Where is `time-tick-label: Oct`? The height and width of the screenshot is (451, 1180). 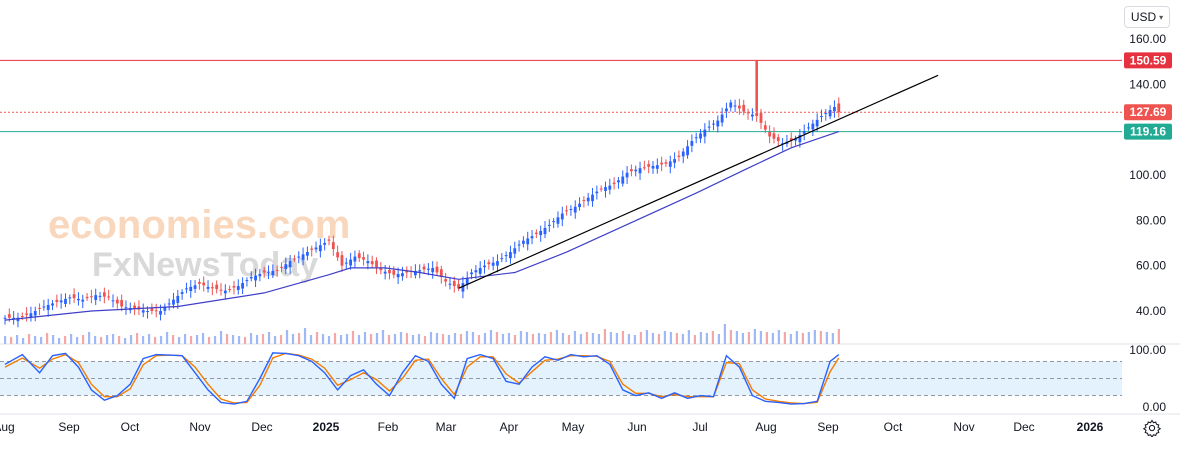 time-tick-label: Oct is located at coordinates (130, 427).